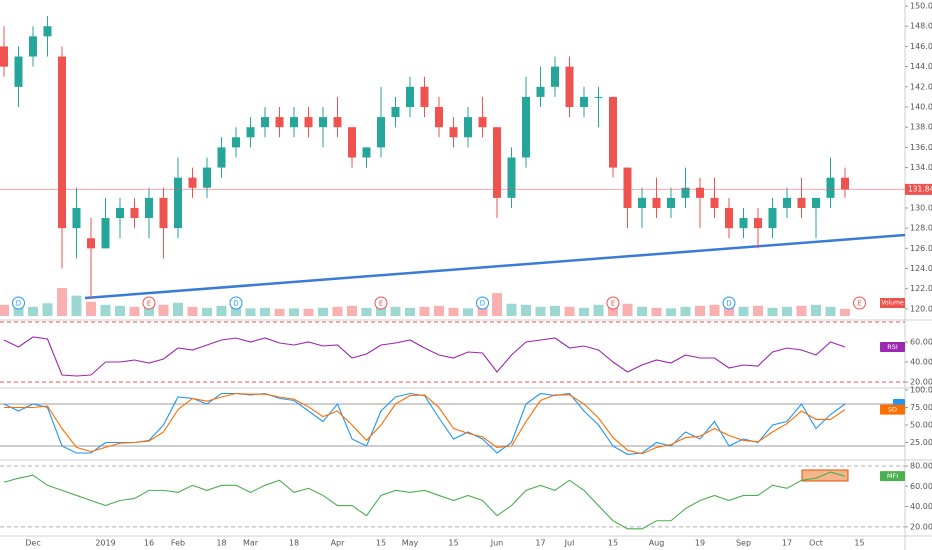  I want to click on x-tick-label: Mar, so click(251, 543).